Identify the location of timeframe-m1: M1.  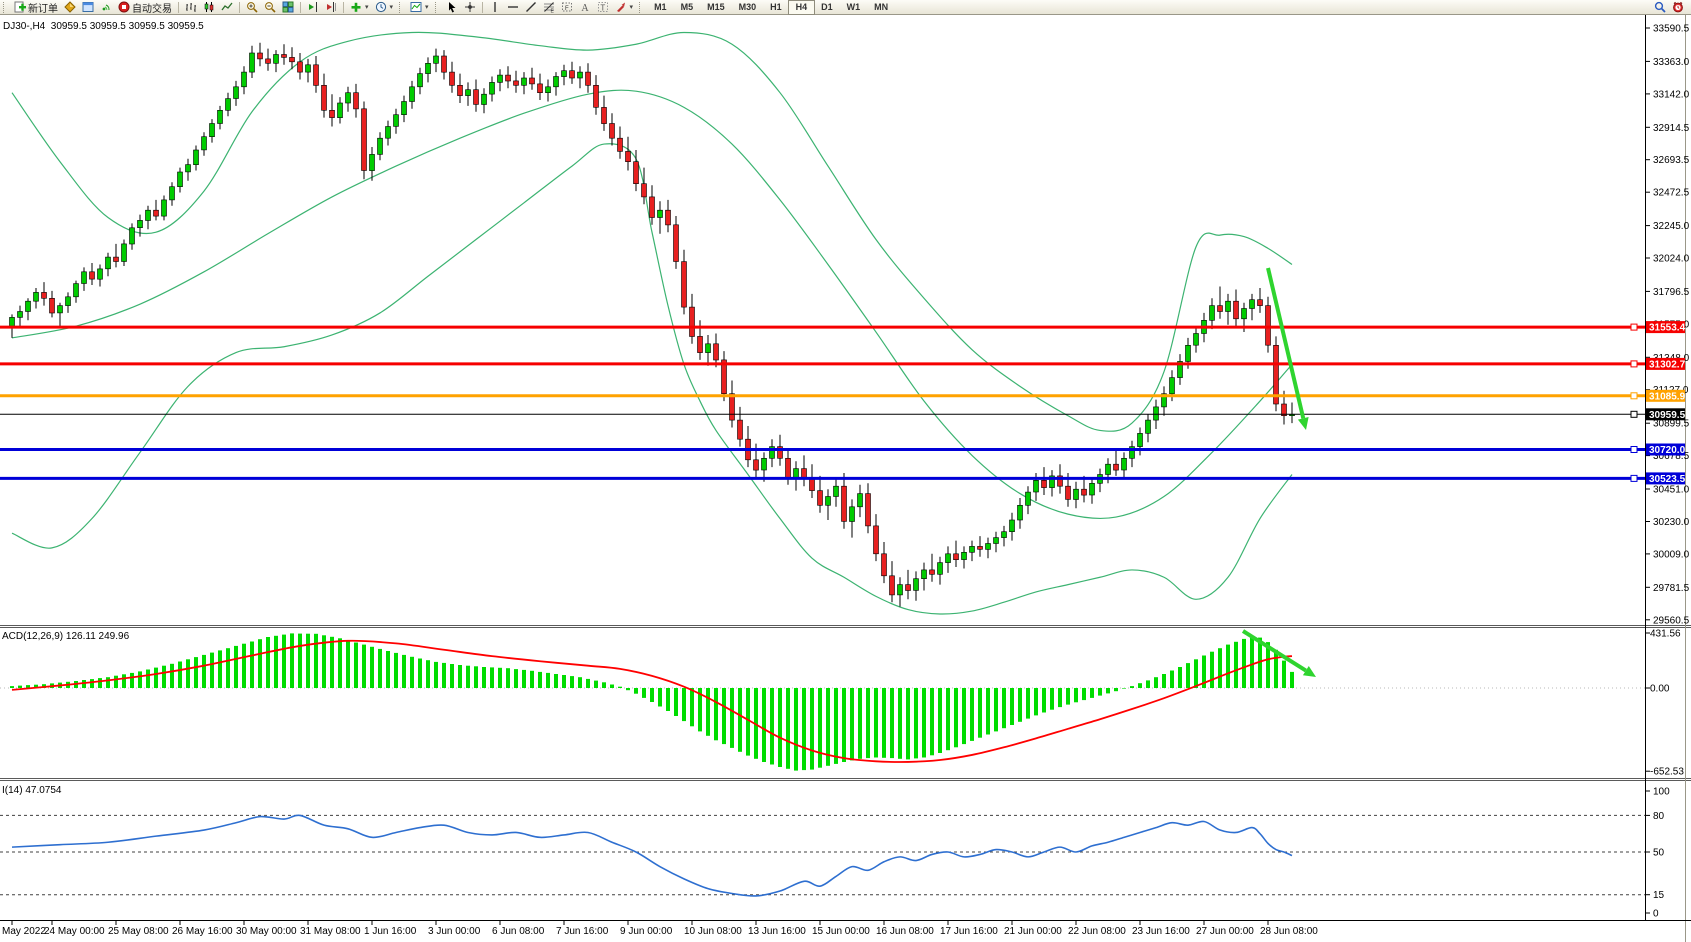
(660, 7).